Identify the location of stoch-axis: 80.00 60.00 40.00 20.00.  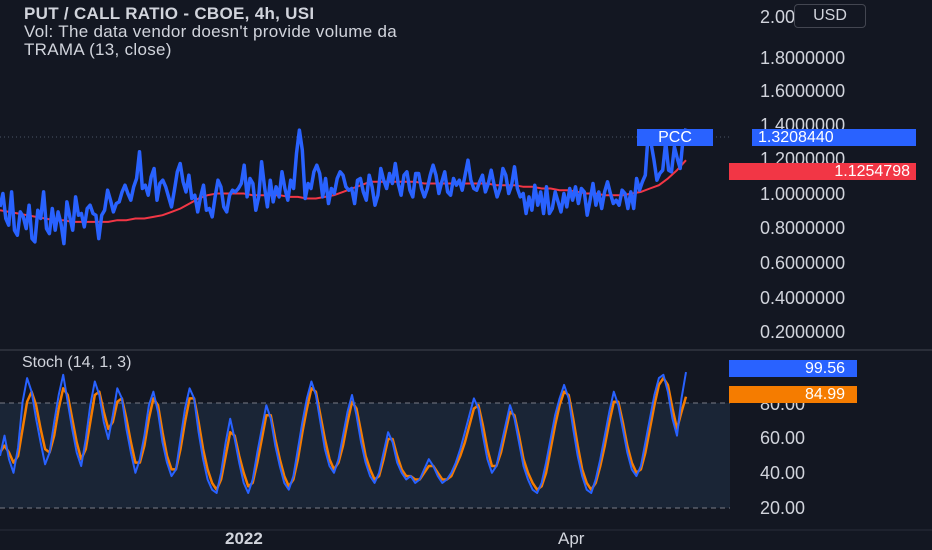
(782, 456).